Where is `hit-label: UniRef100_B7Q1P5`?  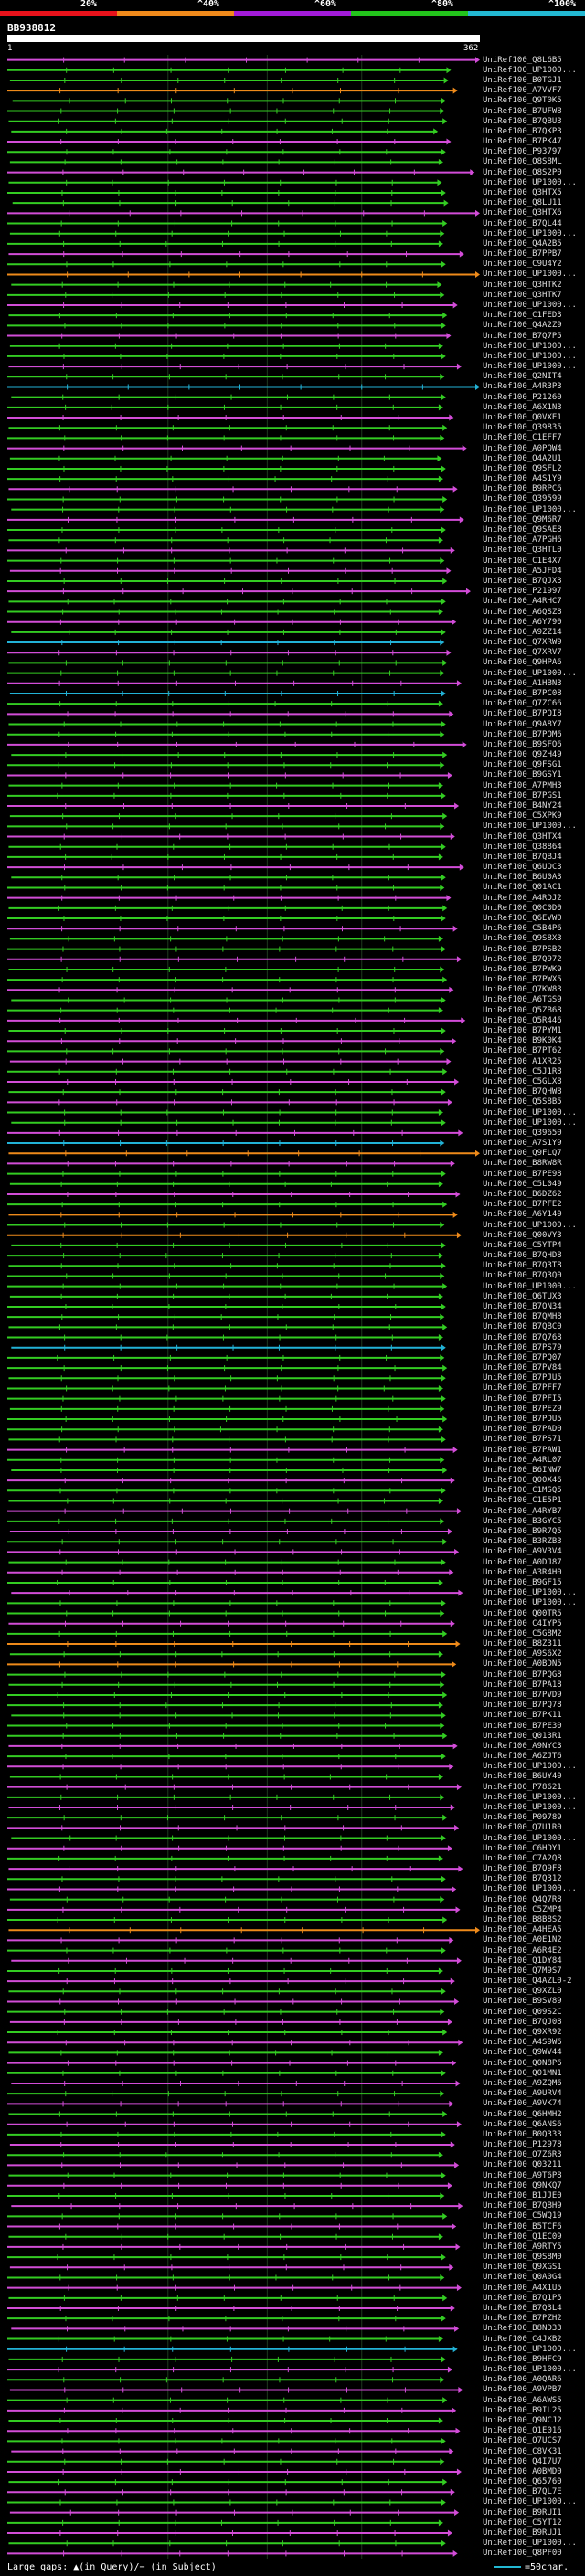 hit-label: UniRef100_B7Q1P5 is located at coordinates (522, 2298).